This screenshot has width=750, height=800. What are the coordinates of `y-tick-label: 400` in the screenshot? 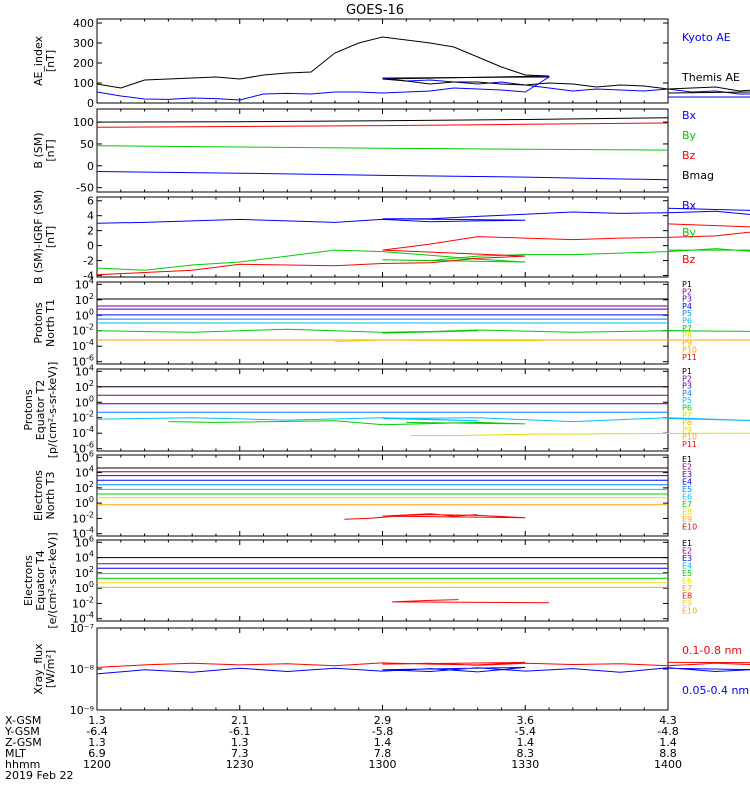 It's located at (83, 23).